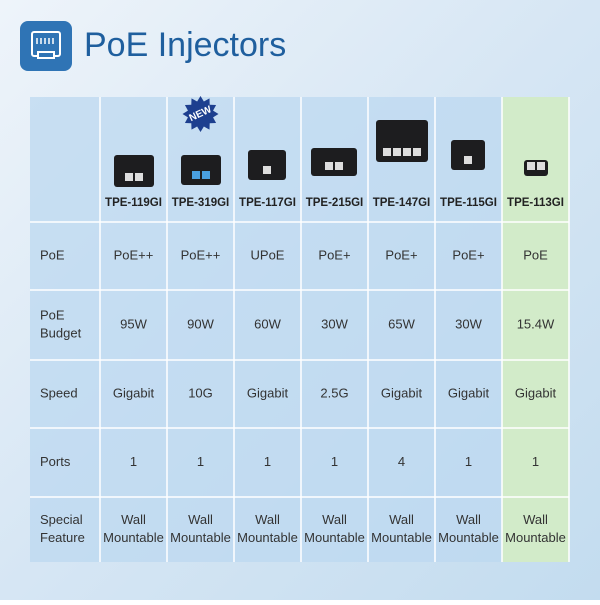 The width and height of the screenshot is (600, 605). What do you see at coordinates (468, 203) in the screenshot?
I see `product-name: TPE-115GI` at bounding box center [468, 203].